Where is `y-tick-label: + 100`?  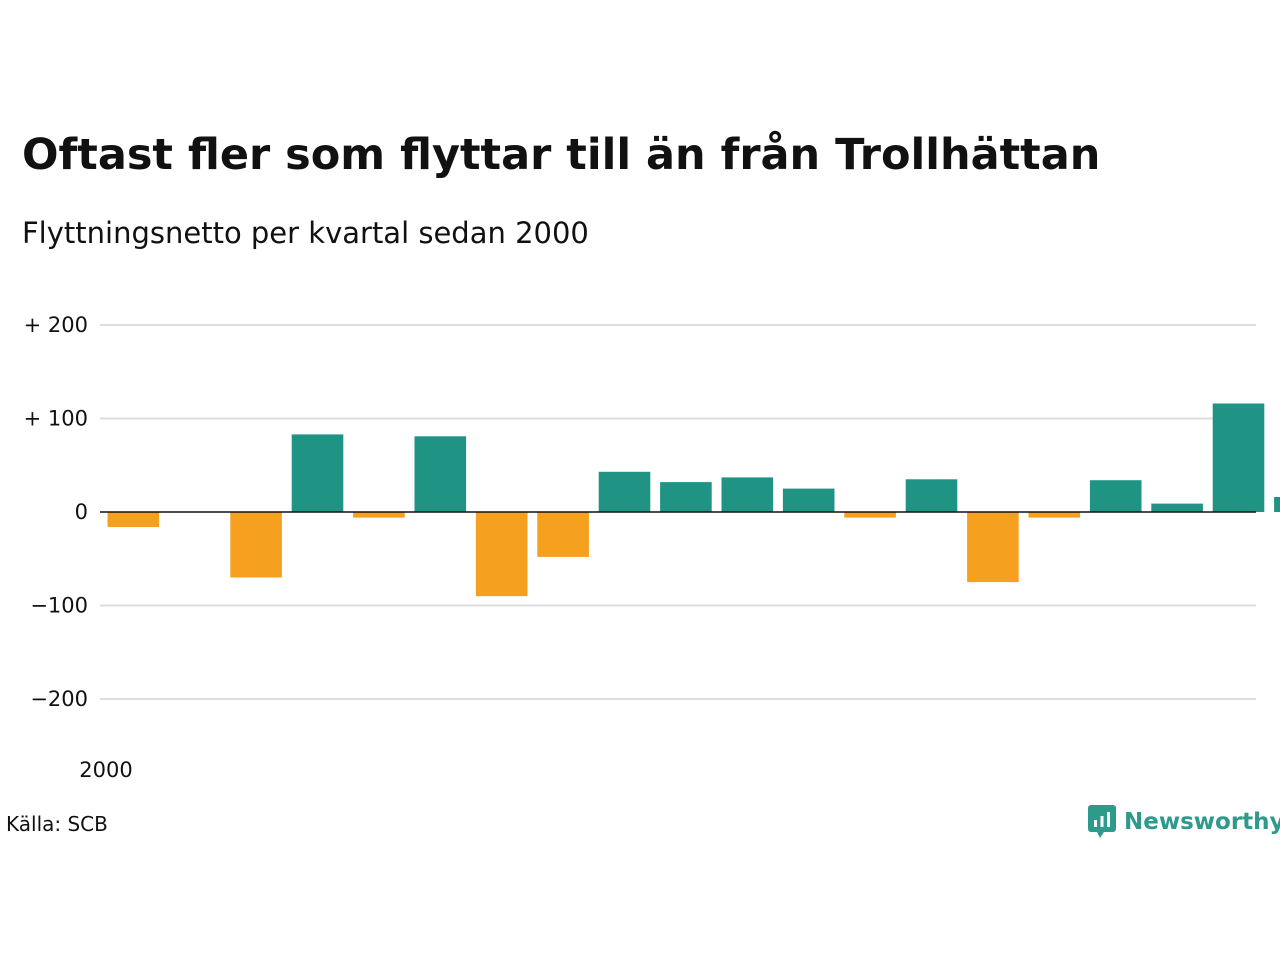 y-tick-label: + 100 is located at coordinates (56, 419).